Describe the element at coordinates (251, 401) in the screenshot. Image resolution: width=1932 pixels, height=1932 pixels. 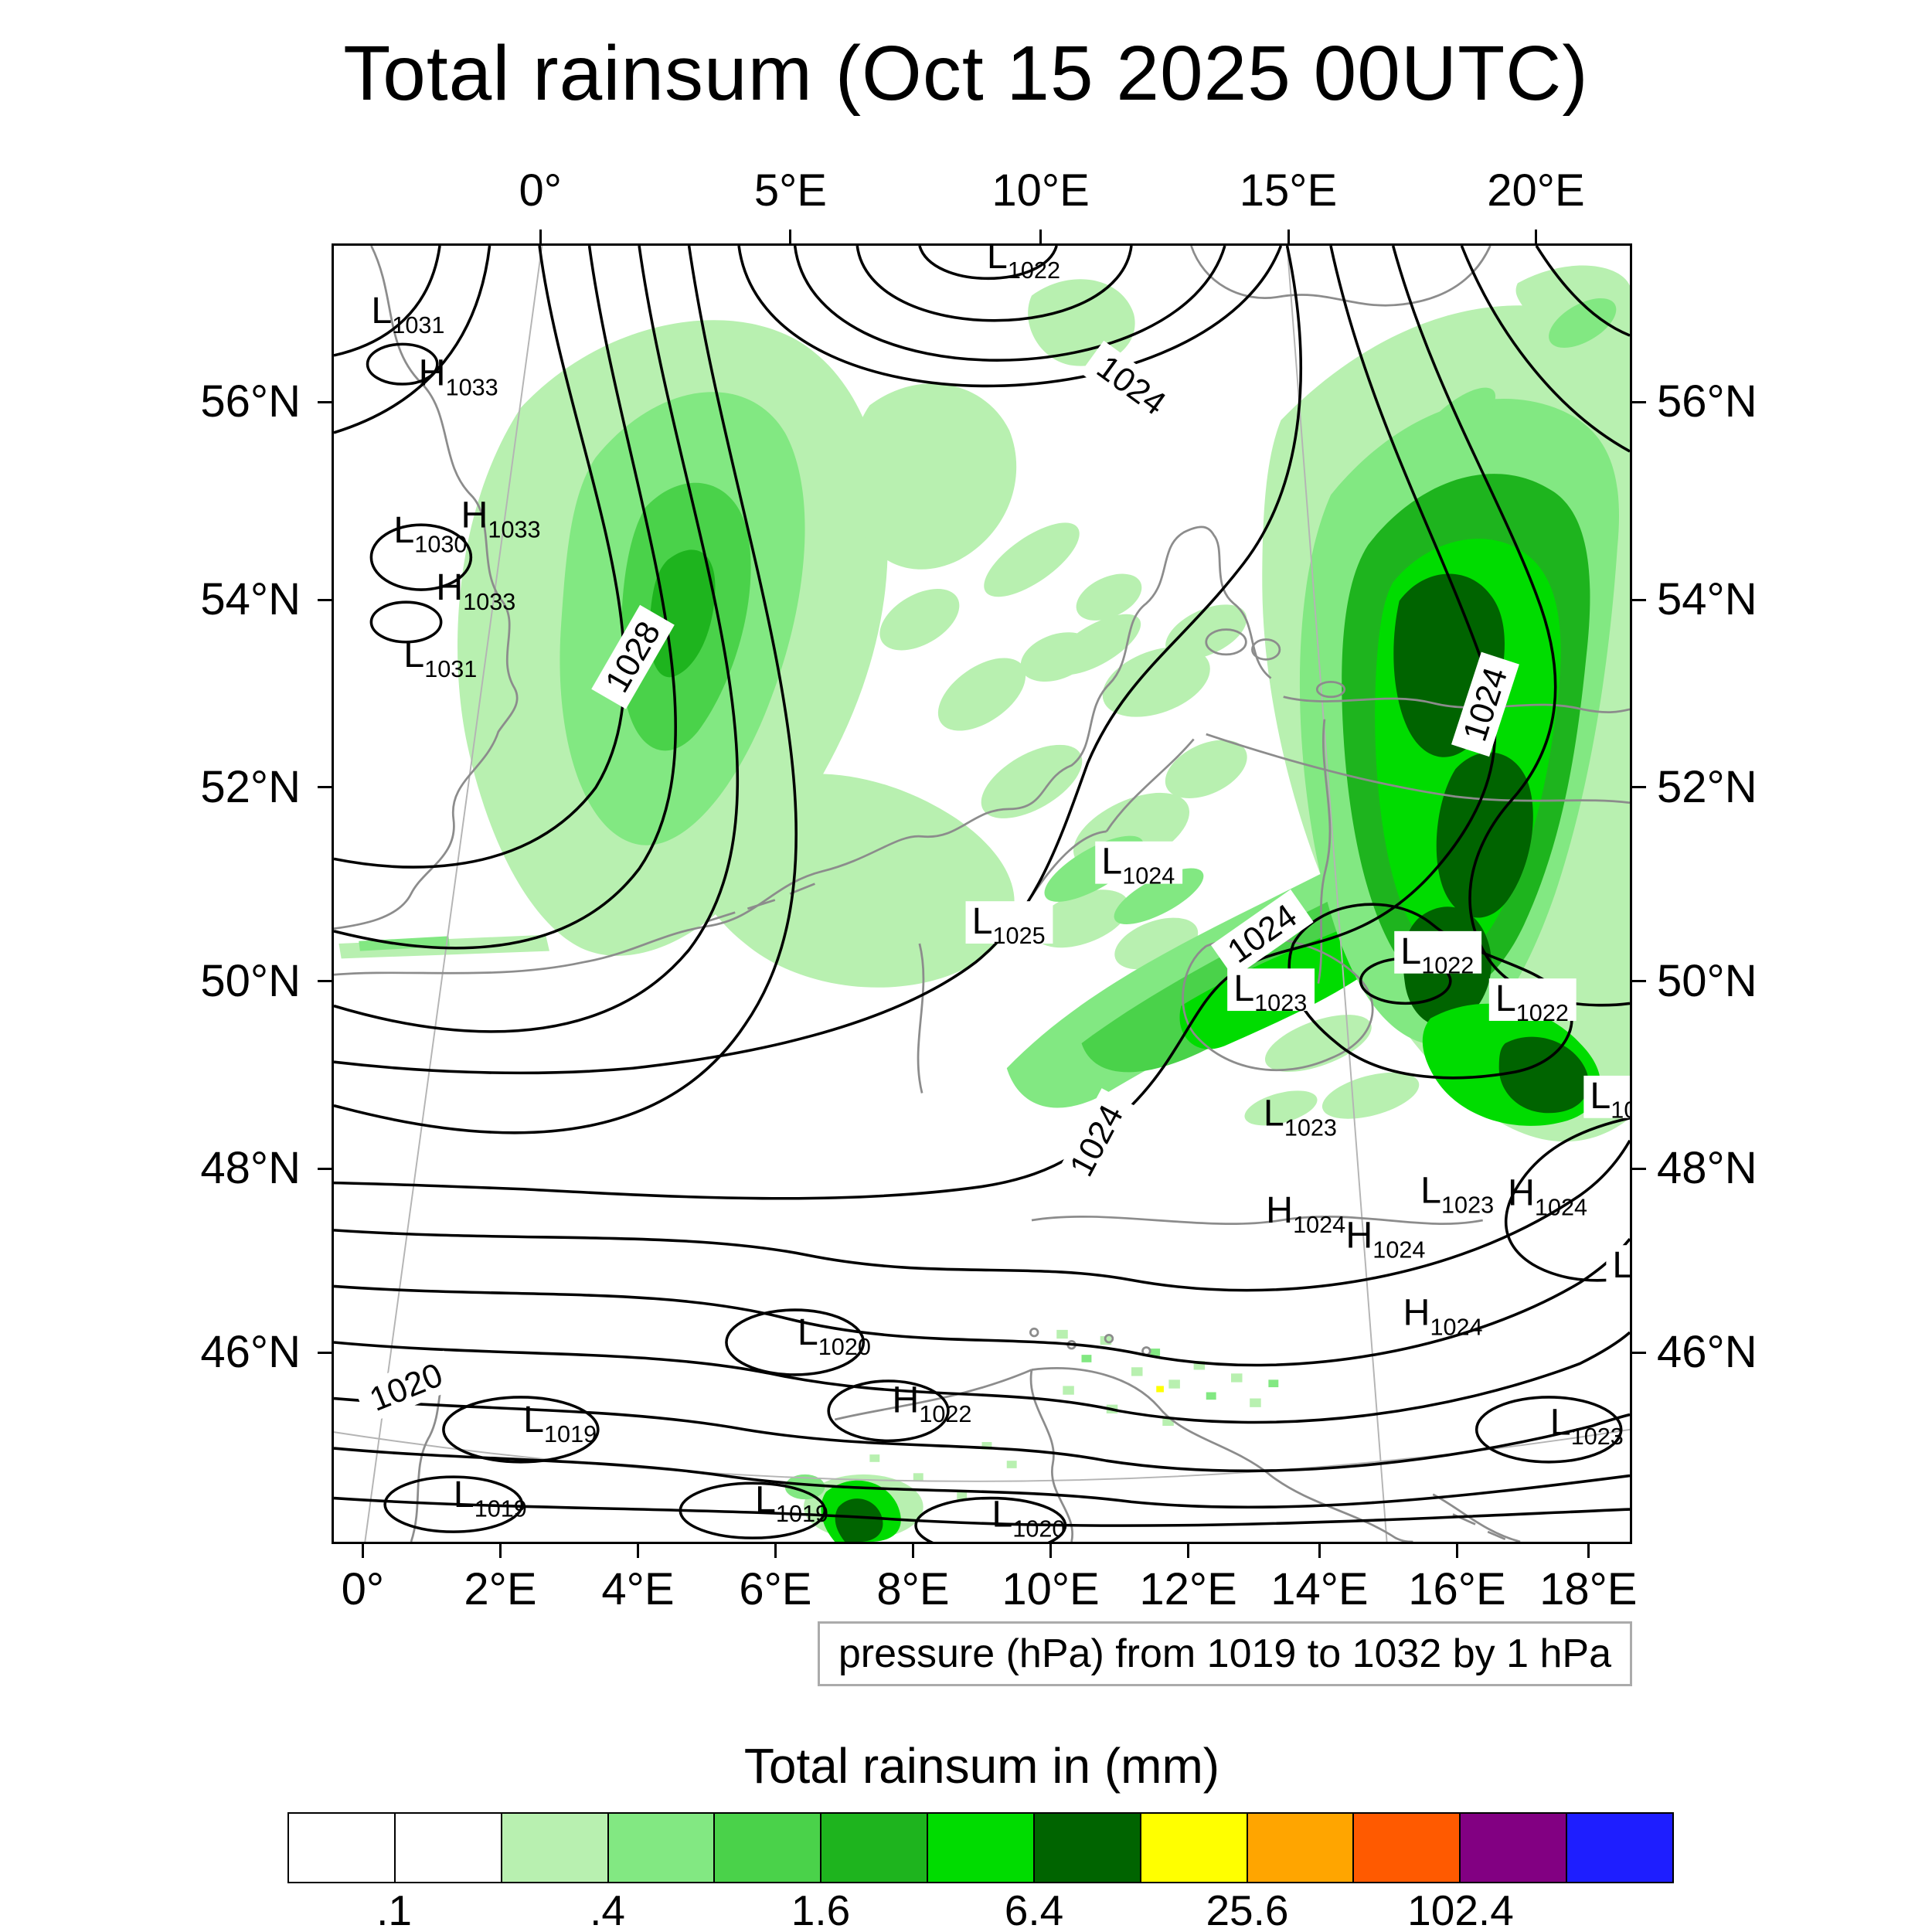
I see `axis-label-left-0: 56°N` at that location.